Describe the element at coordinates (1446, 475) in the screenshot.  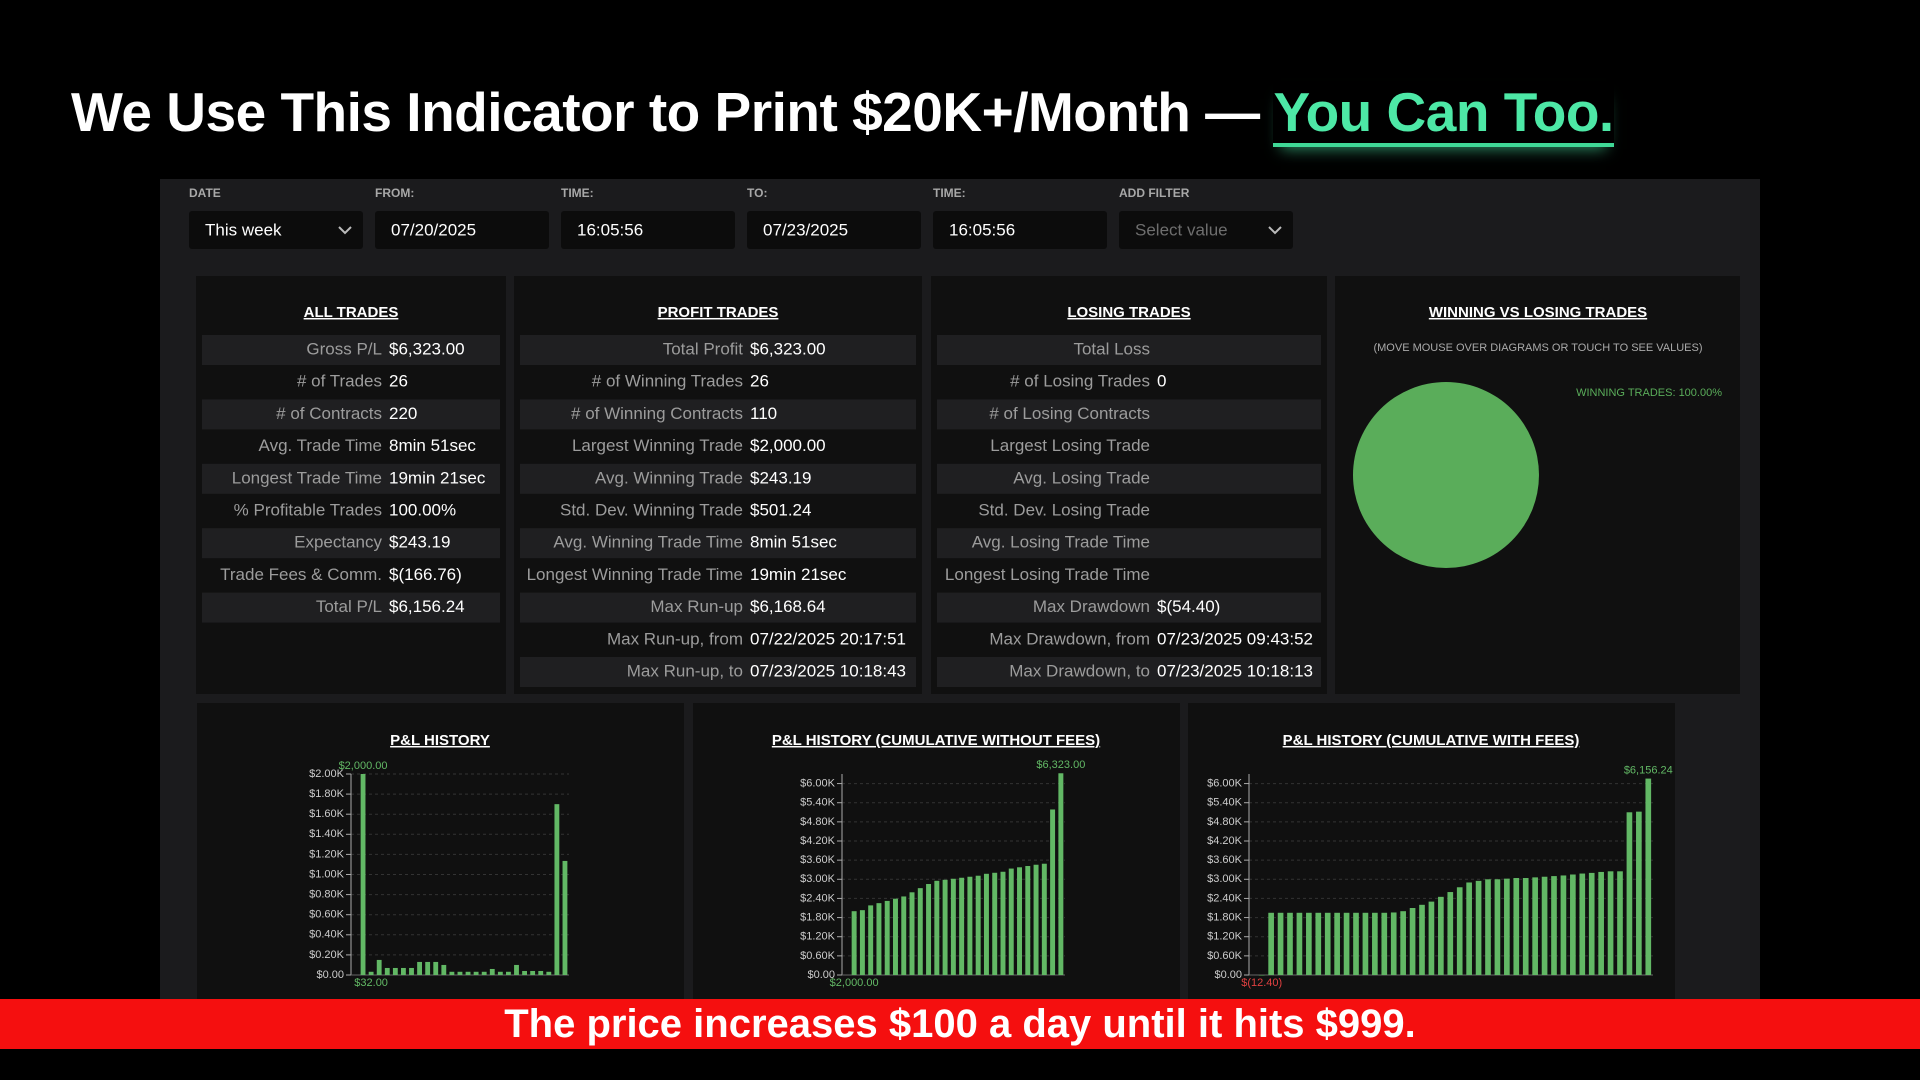
I see `pie-slice` at that location.